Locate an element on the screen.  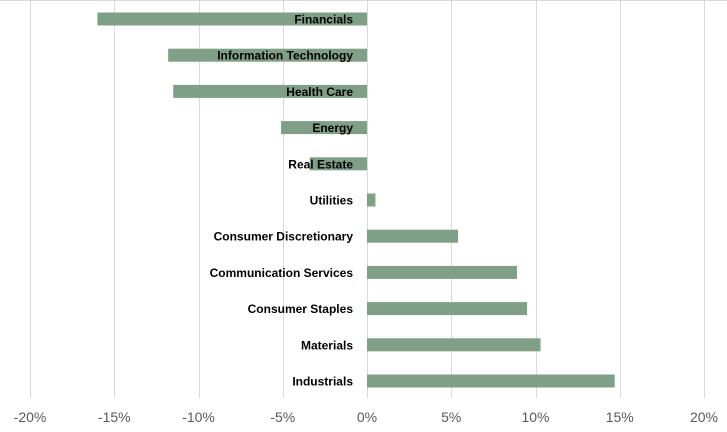
category-label-consumer-staples: Consumer Staples is located at coordinates (301, 309).